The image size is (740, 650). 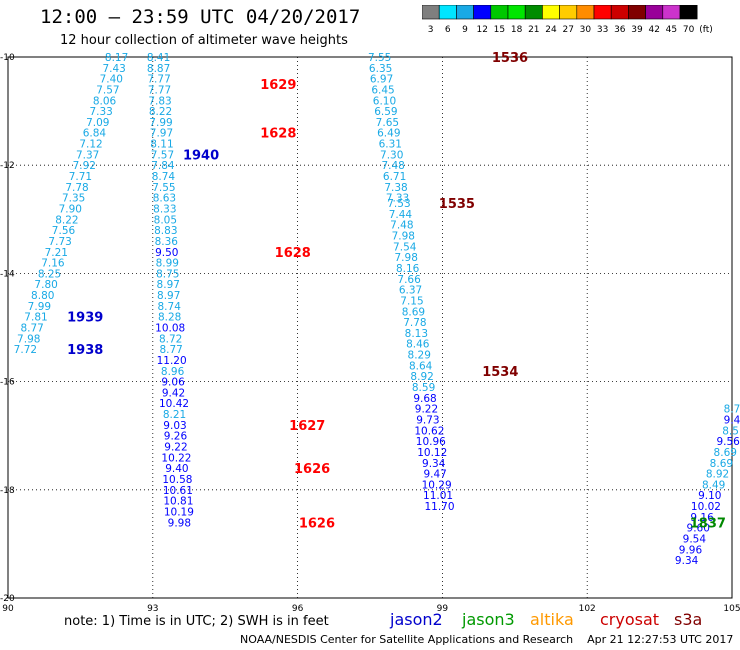 I want to click on swh-value: 9.4, so click(x=732, y=420).